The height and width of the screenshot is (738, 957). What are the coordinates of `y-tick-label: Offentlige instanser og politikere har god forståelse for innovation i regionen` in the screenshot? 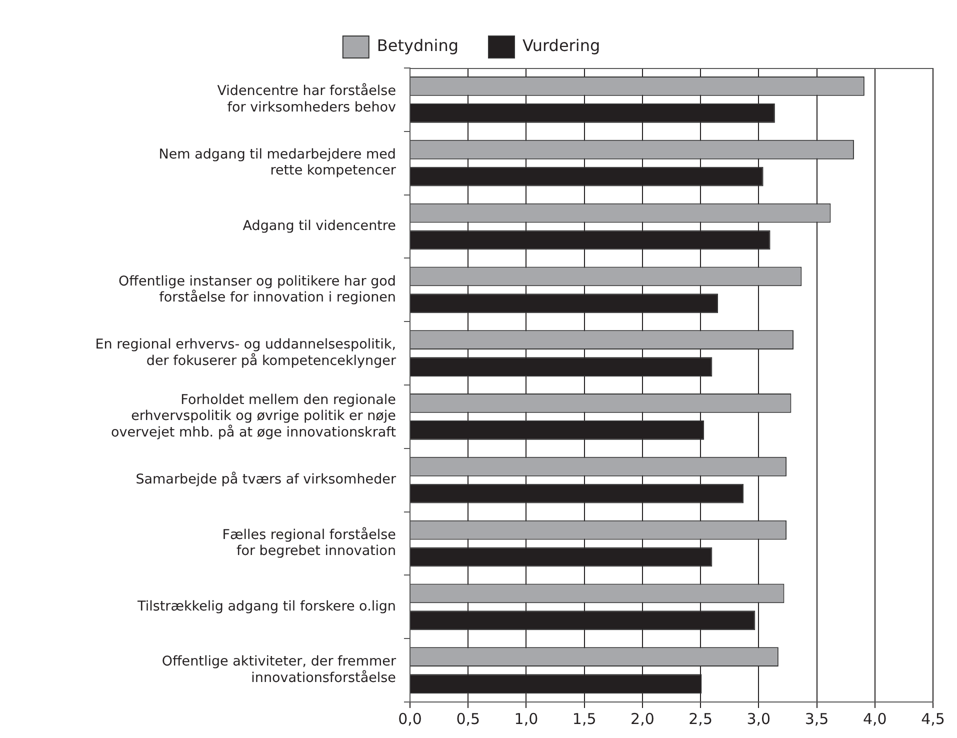 It's located at (257, 289).